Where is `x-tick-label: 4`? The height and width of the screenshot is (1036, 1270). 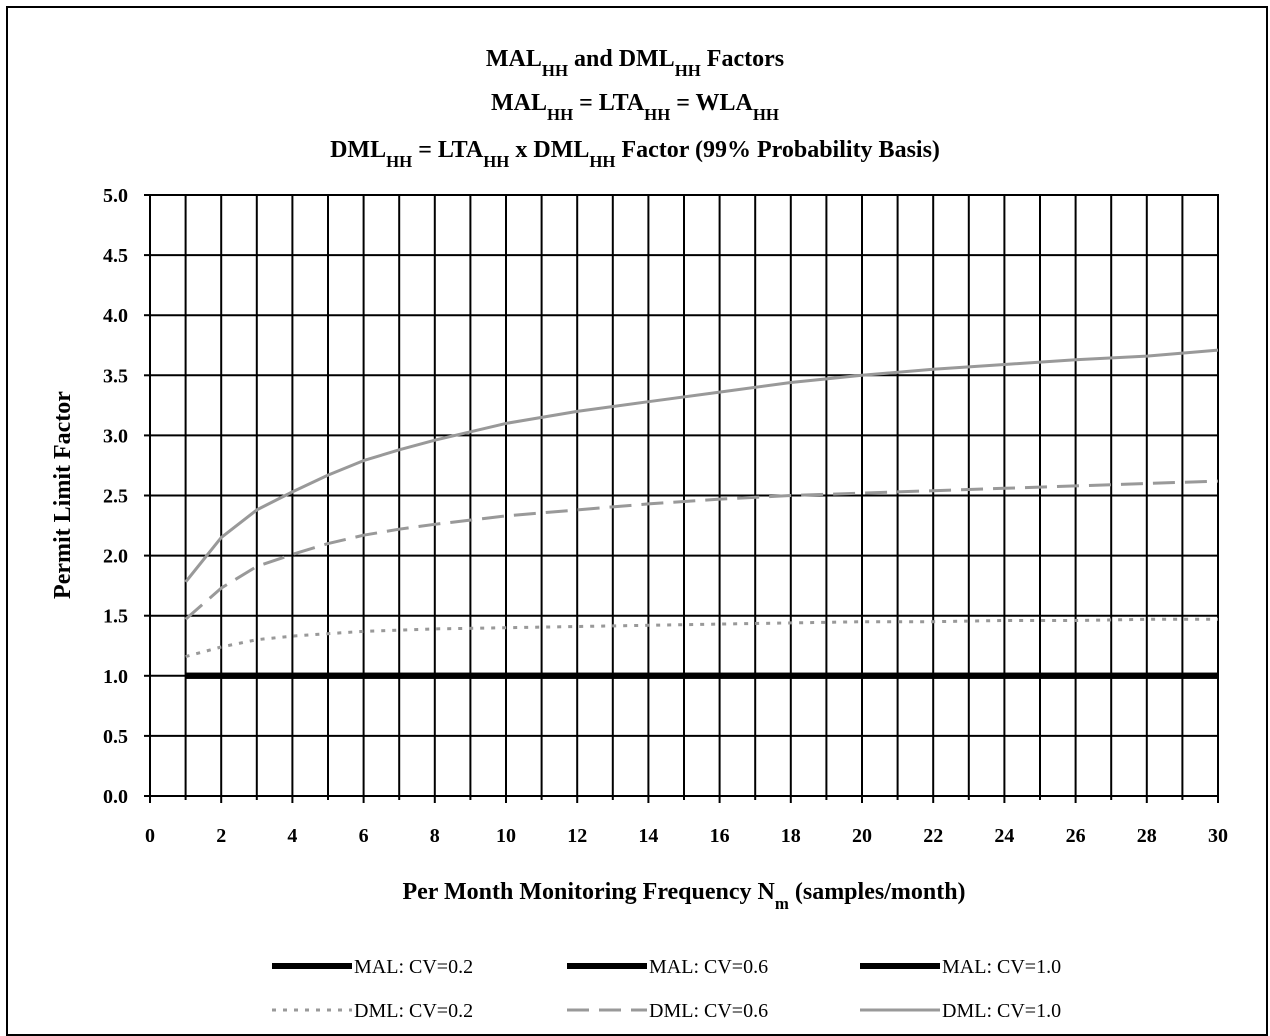 x-tick-label: 4 is located at coordinates (292, 836).